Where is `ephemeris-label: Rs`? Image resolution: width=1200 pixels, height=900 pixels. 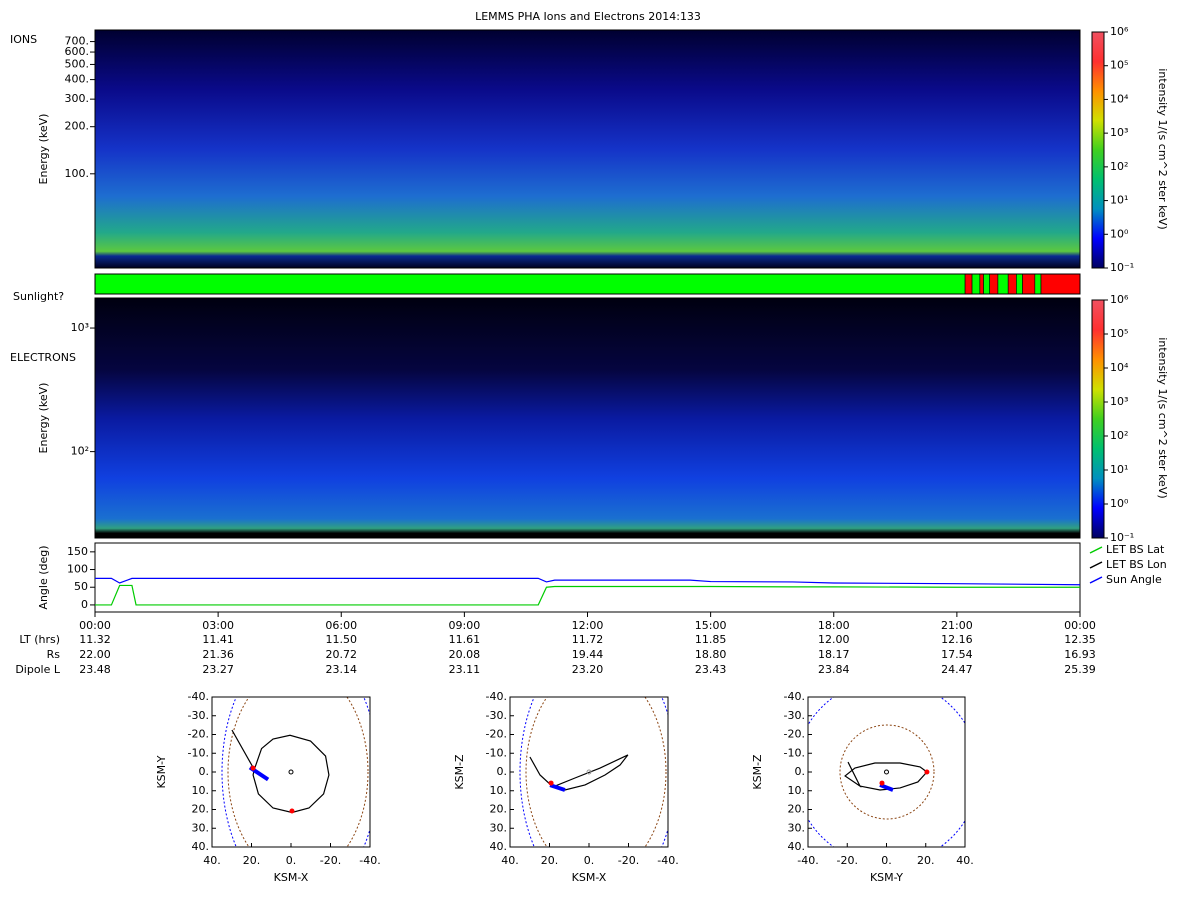
ephemeris-label: Rs is located at coordinates (54, 654).